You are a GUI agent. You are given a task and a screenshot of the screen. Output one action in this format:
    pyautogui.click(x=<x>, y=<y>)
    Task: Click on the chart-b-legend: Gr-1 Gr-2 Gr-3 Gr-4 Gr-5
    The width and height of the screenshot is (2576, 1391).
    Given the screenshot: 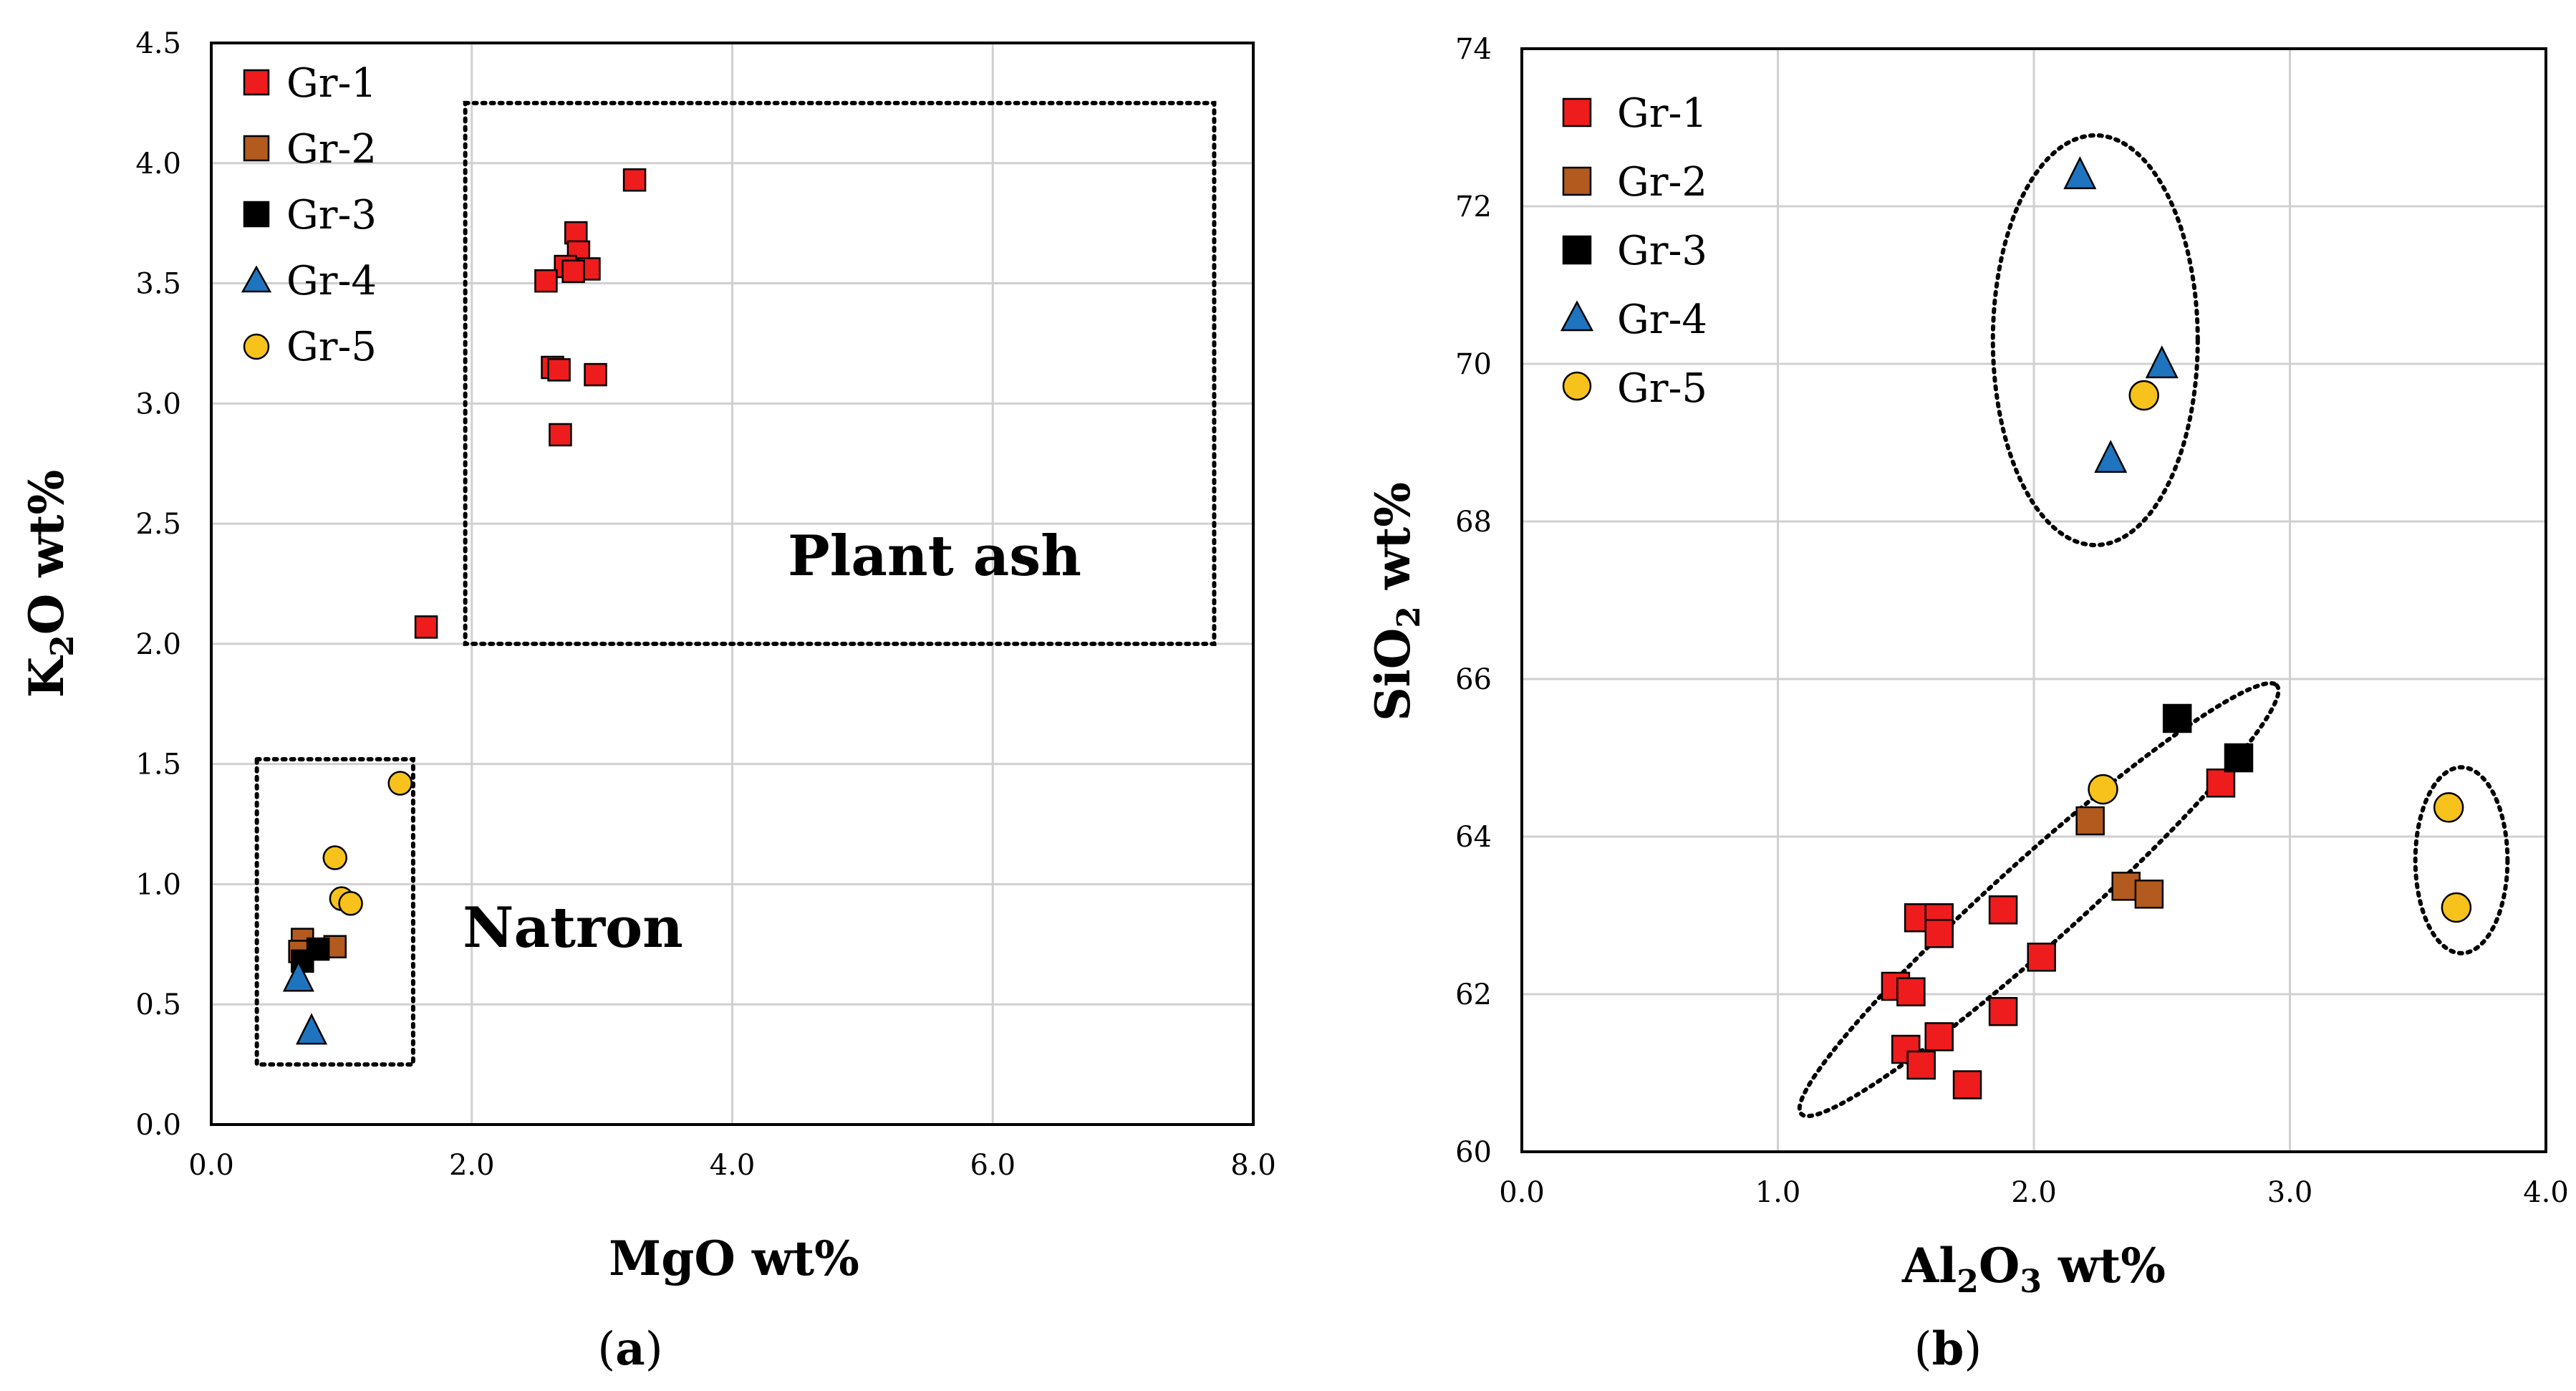 What is the action you would take?
    pyautogui.click(x=1633, y=251)
    